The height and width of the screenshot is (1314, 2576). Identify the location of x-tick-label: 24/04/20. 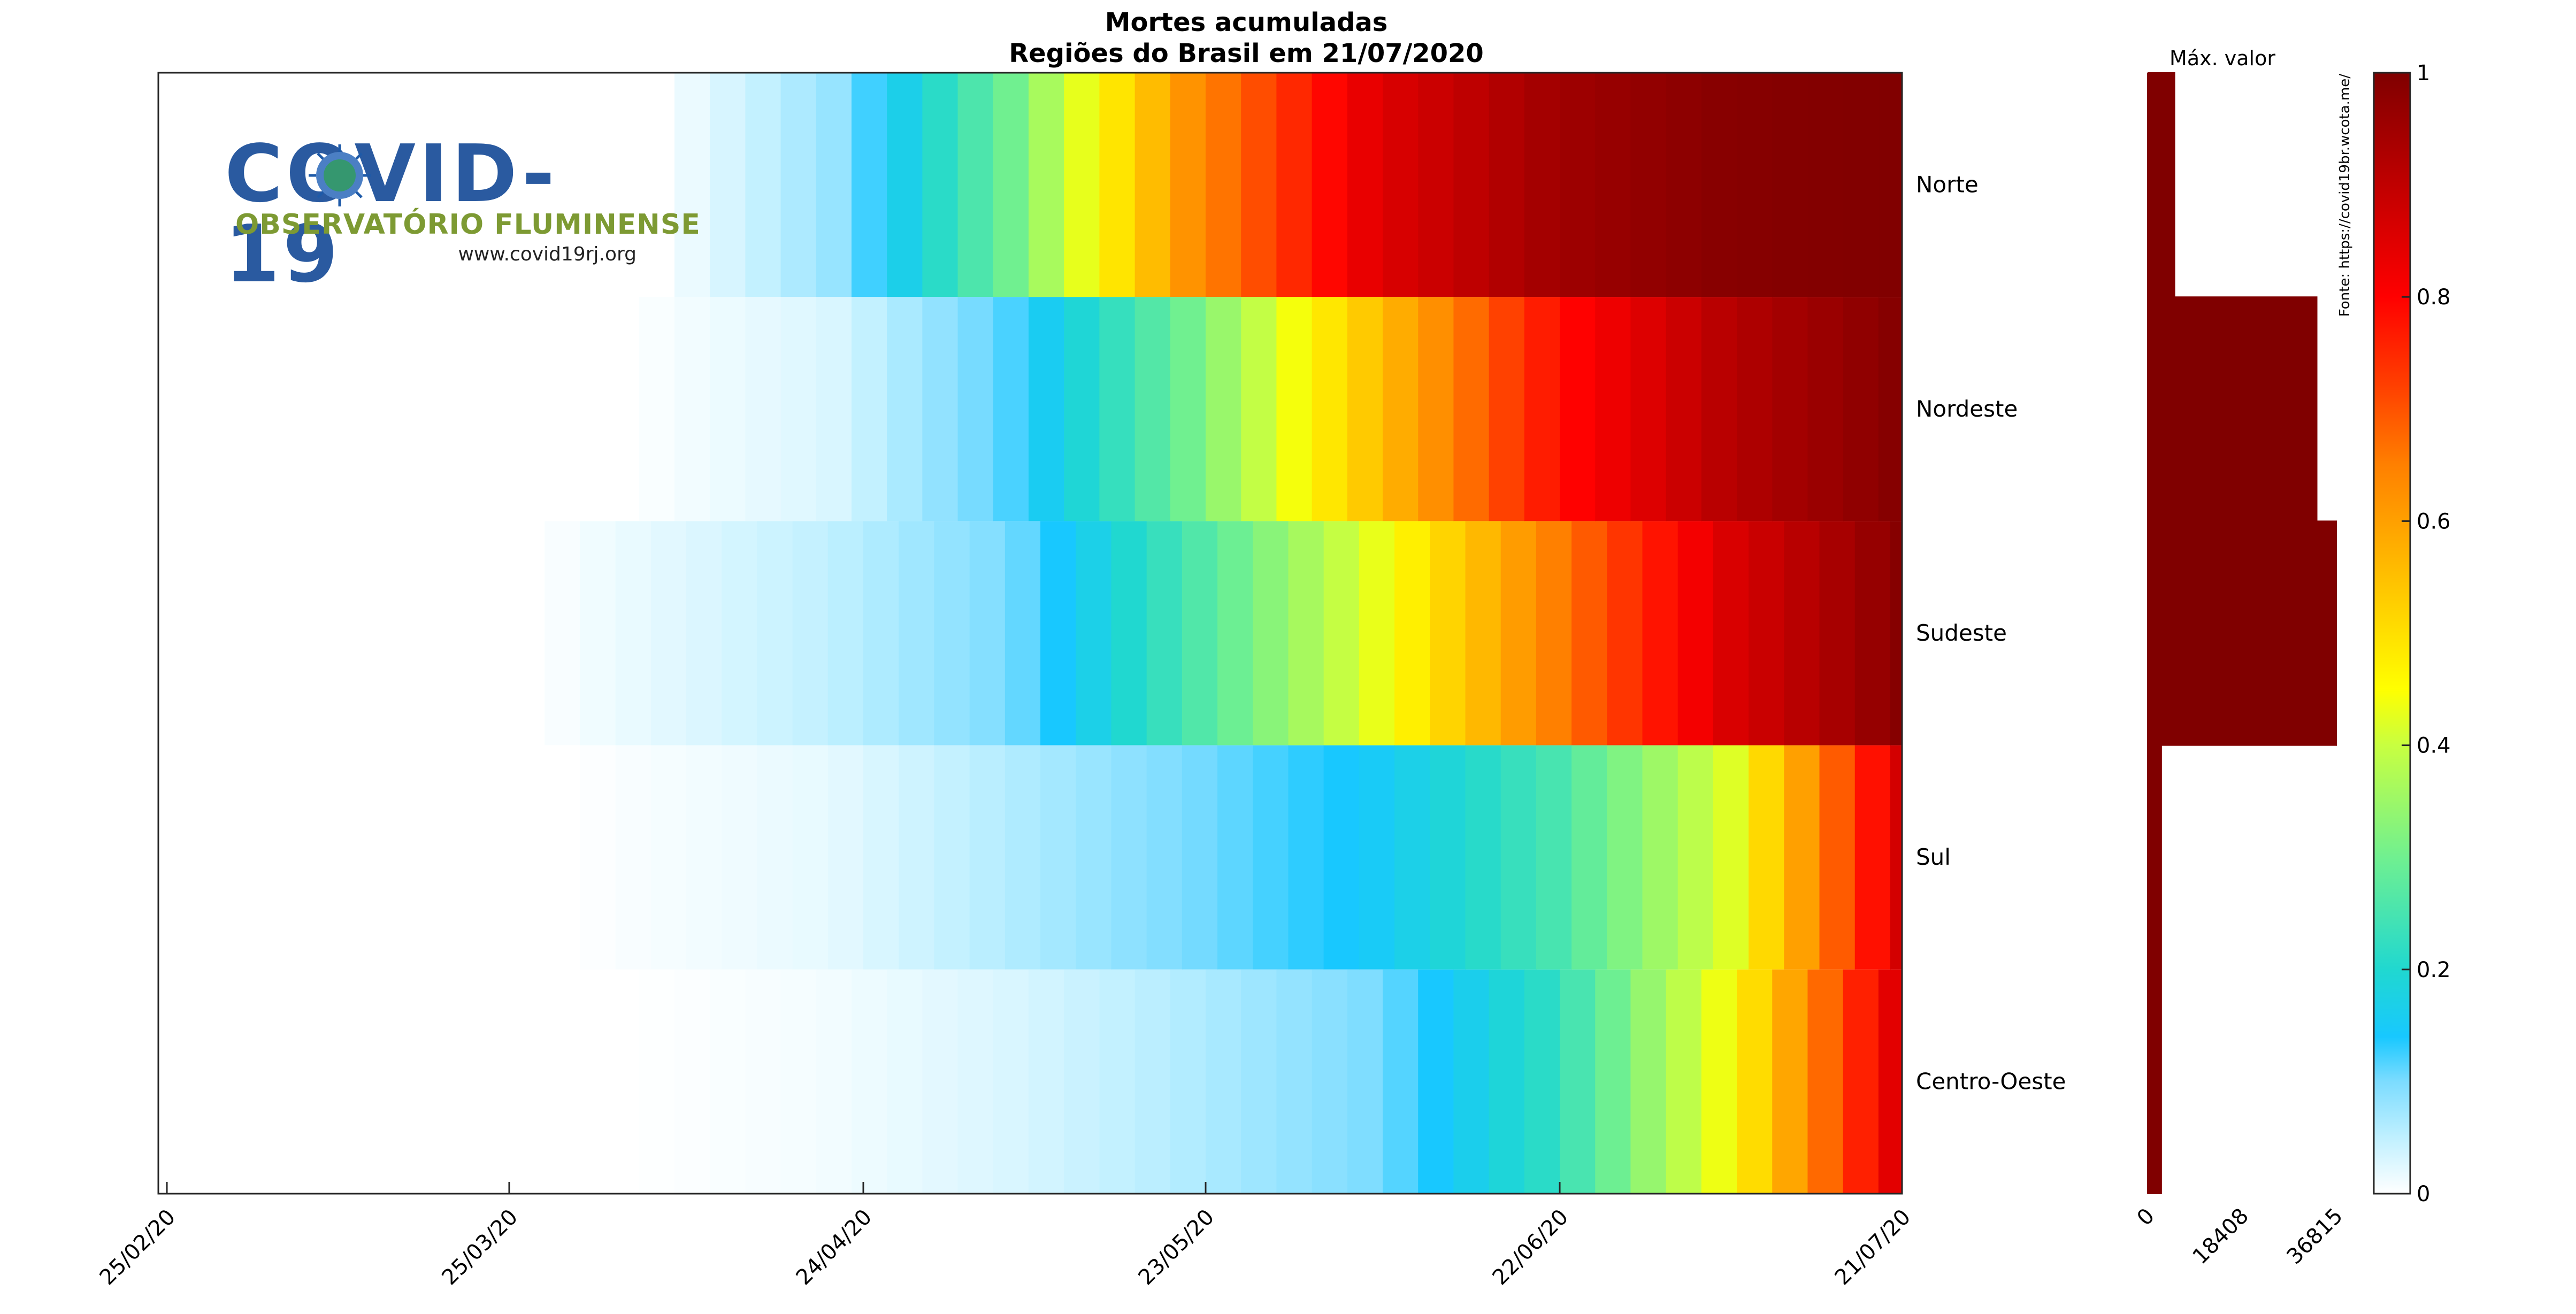
(834, 1247).